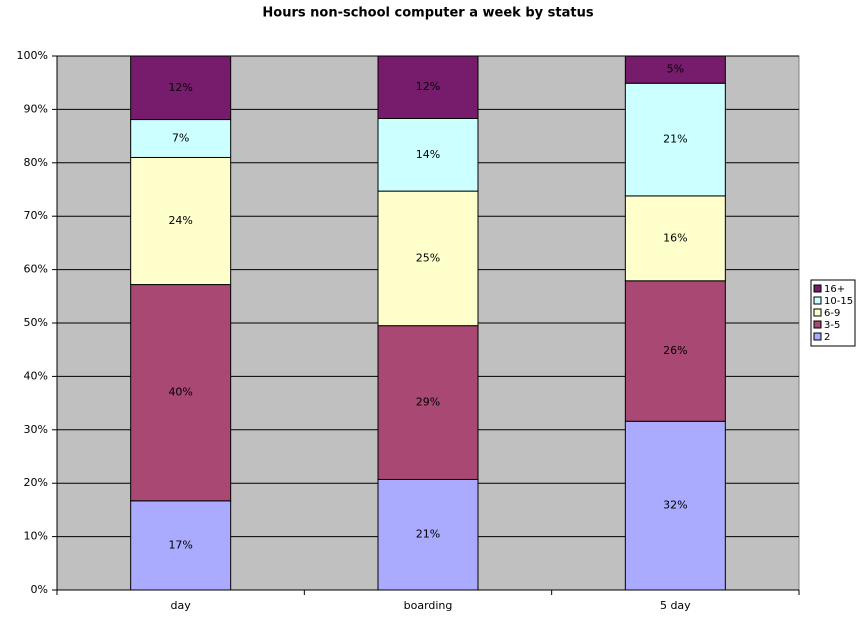 This screenshot has width=856, height=617. Describe the element at coordinates (832, 325) in the screenshot. I see `legend-label: 3-5` at that location.